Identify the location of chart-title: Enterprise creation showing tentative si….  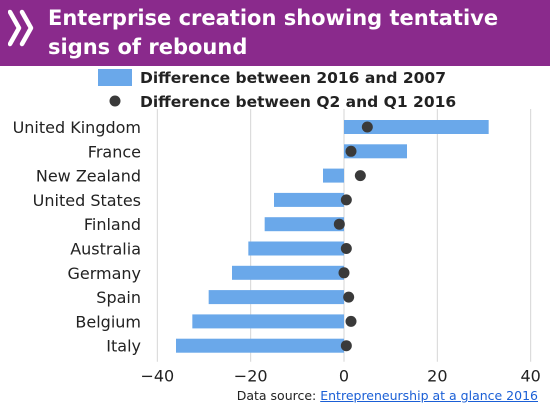
(273, 32).